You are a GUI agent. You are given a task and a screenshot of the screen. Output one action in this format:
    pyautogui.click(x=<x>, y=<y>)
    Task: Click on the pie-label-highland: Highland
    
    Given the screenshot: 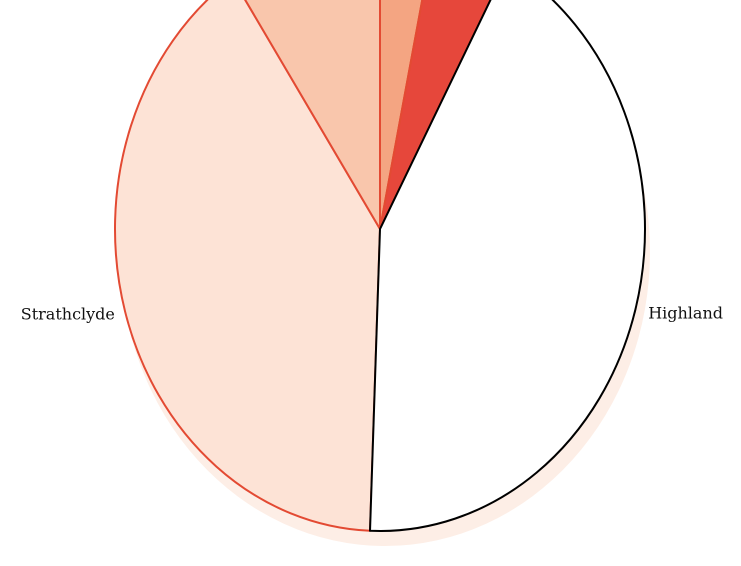 What is the action you would take?
    pyautogui.click(x=685, y=313)
    